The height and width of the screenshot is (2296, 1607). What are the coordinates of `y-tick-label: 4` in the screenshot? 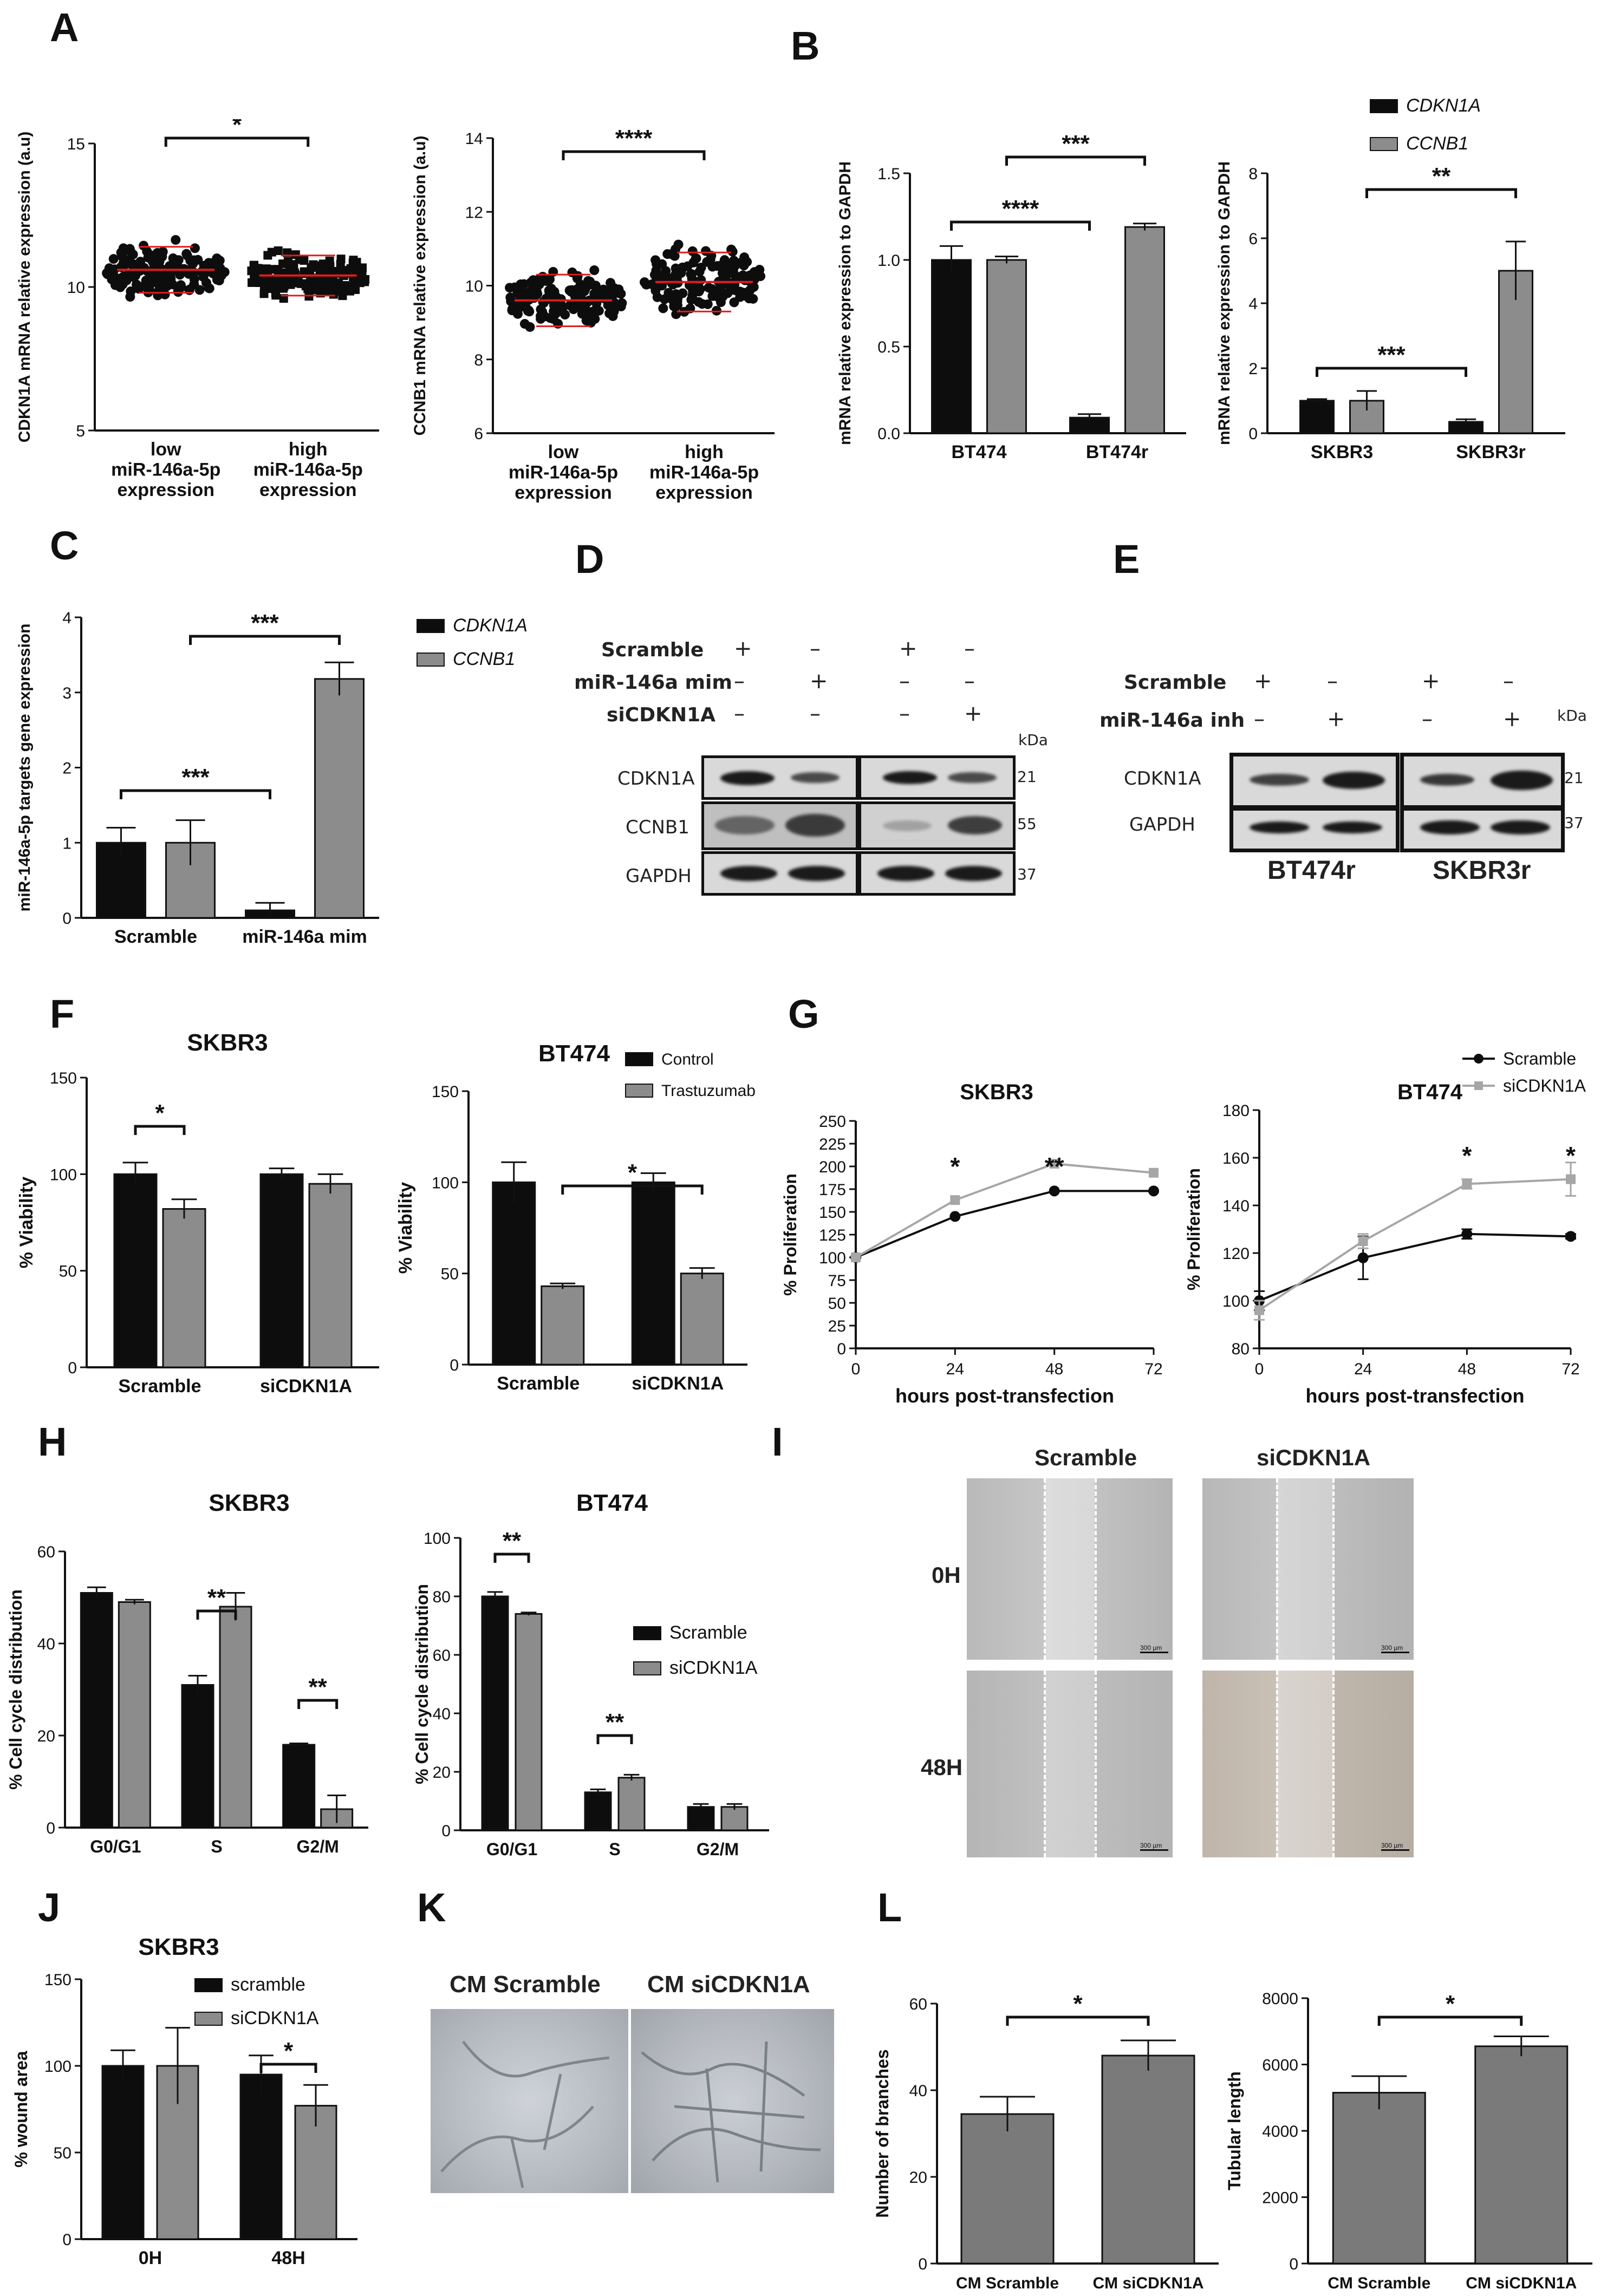 It's located at (1253, 304).